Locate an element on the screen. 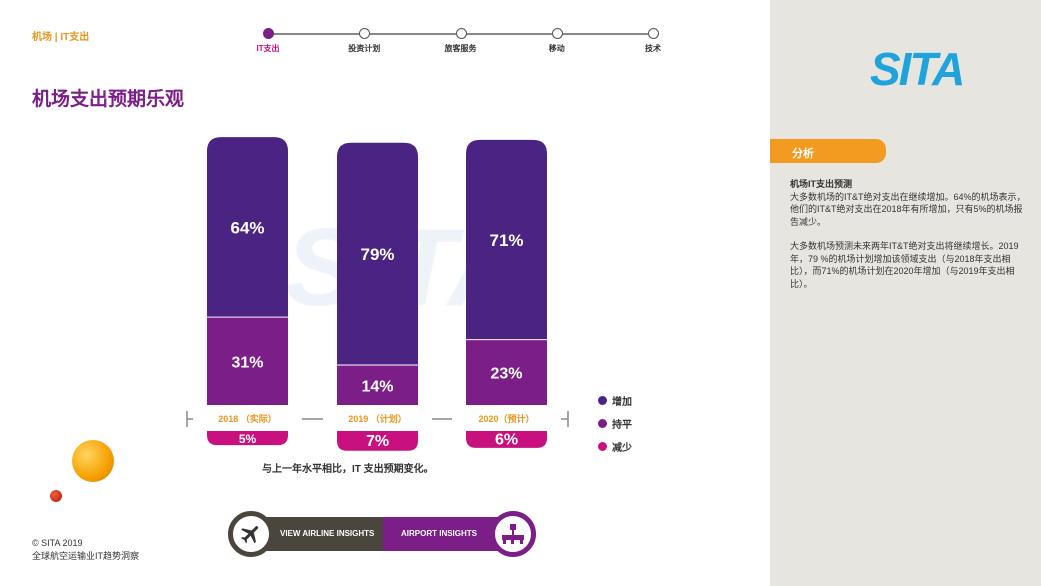 The height and width of the screenshot is (586, 1041). data-label: 7% is located at coordinates (377, 441).